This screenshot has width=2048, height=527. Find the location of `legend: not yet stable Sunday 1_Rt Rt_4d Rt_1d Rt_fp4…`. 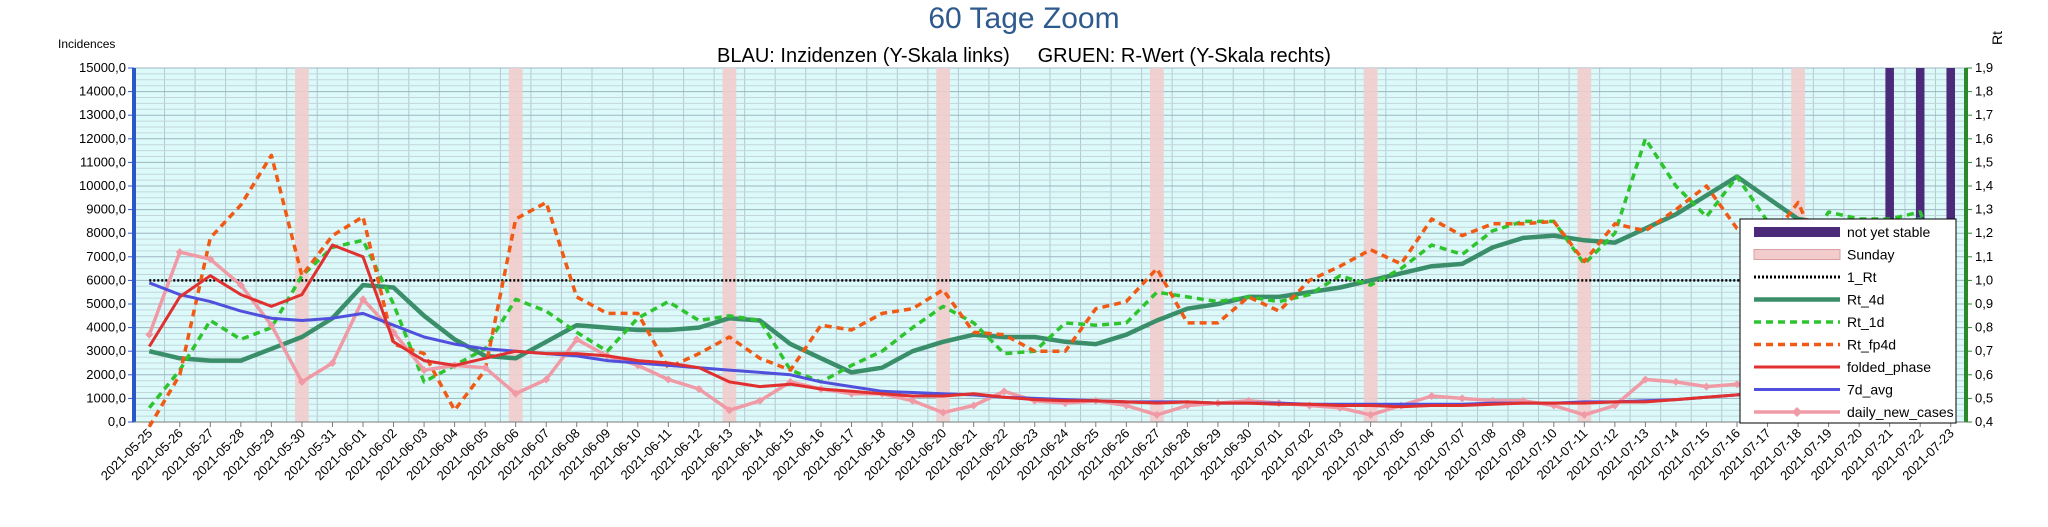

legend: not yet stable Sunday 1_Rt Rt_4d Rt_1d Rt_fp4… is located at coordinates (1848, 321).